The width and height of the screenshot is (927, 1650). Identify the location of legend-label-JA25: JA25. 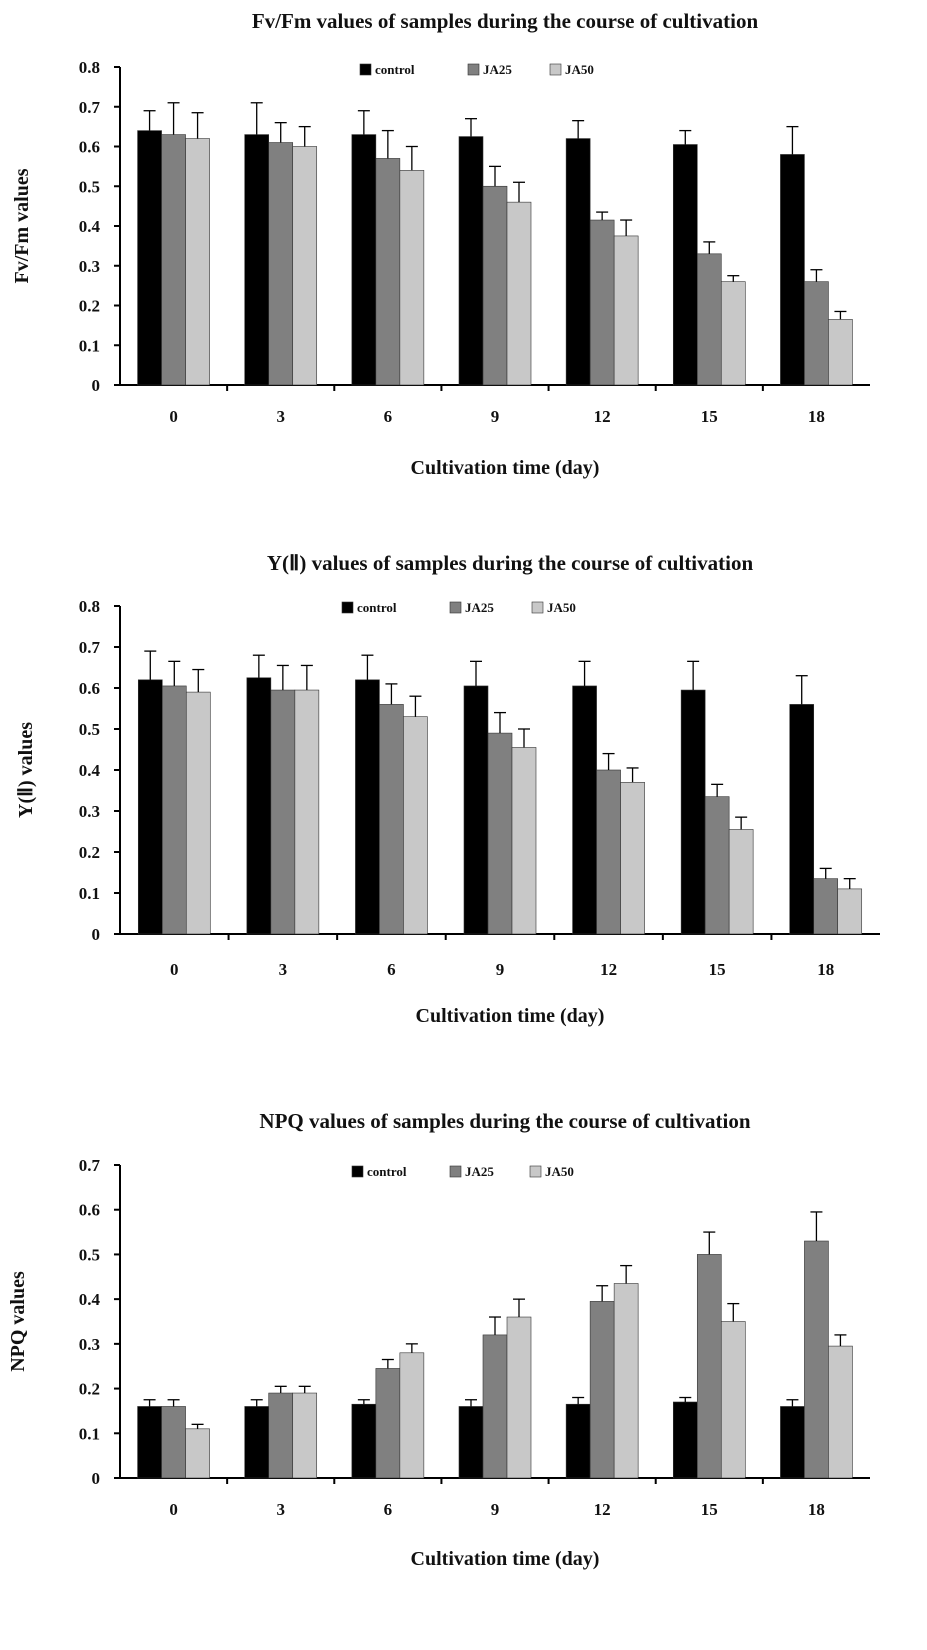
(479, 607).